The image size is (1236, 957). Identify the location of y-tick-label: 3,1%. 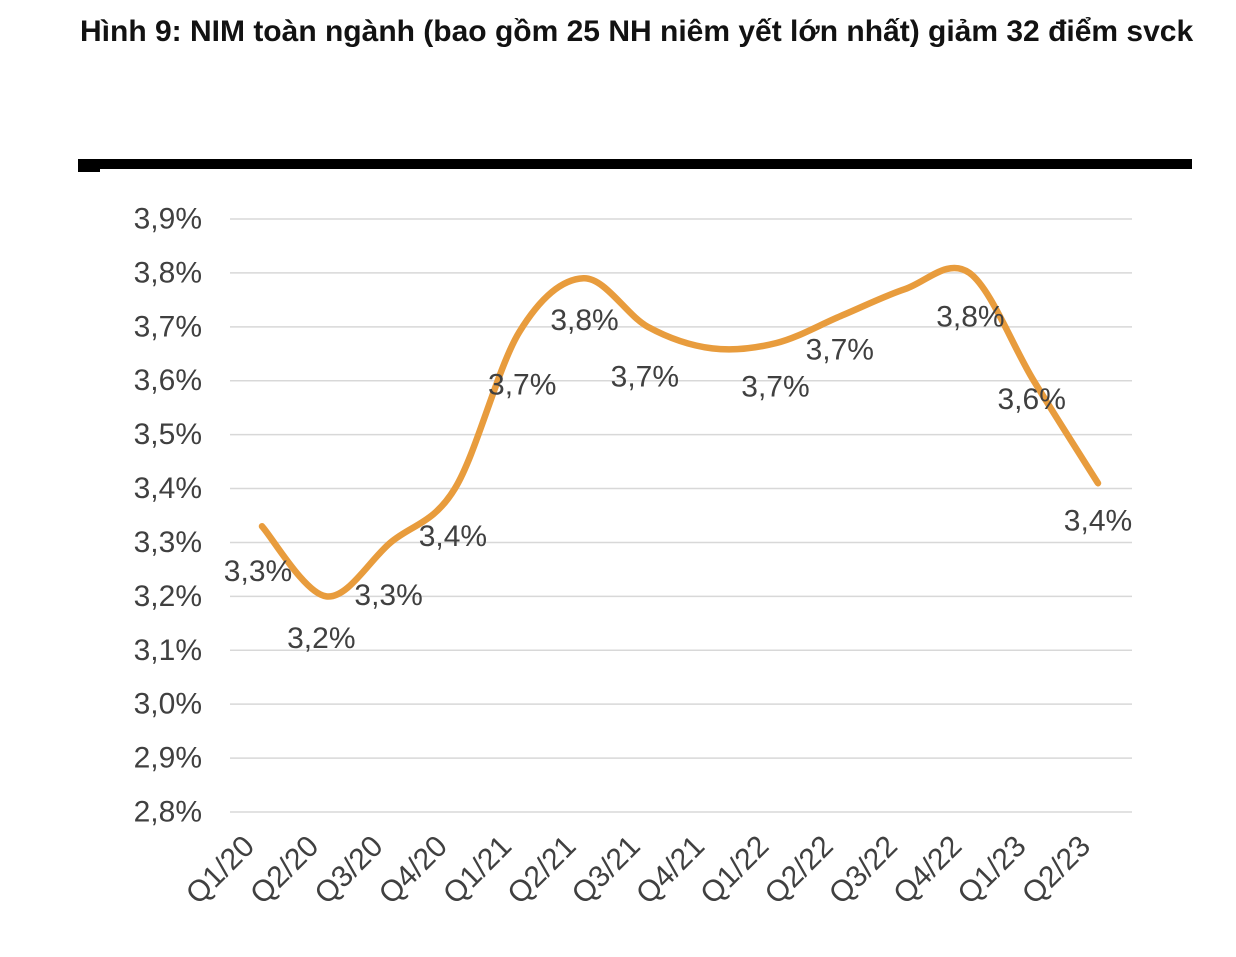
(168, 650).